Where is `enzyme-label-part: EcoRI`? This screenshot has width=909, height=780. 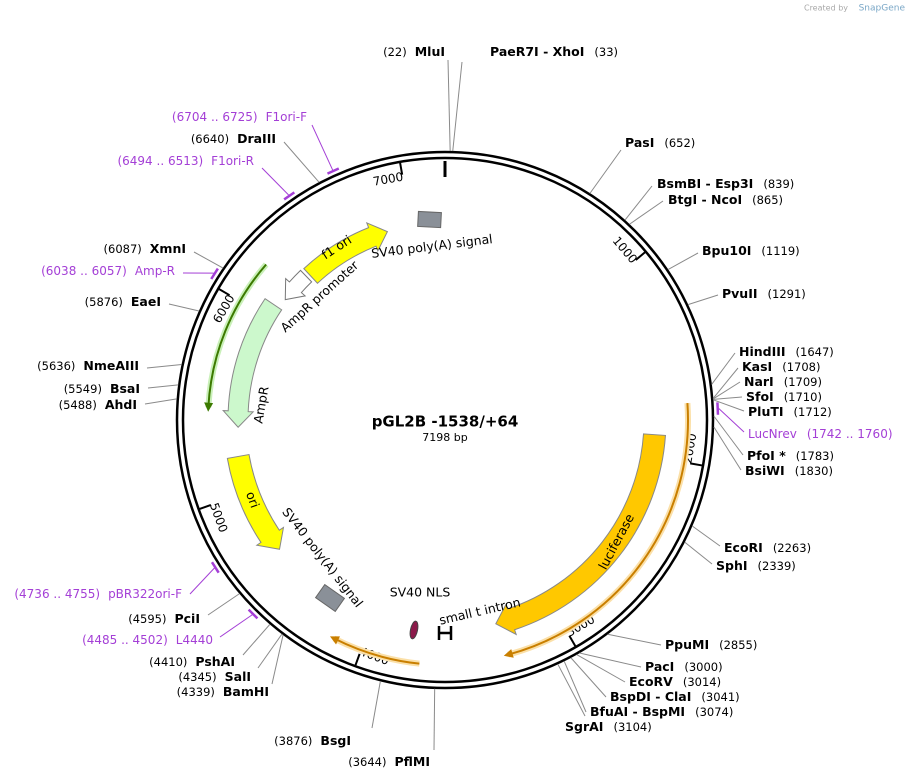
enzyme-label-part: EcoRI is located at coordinates (743, 547).